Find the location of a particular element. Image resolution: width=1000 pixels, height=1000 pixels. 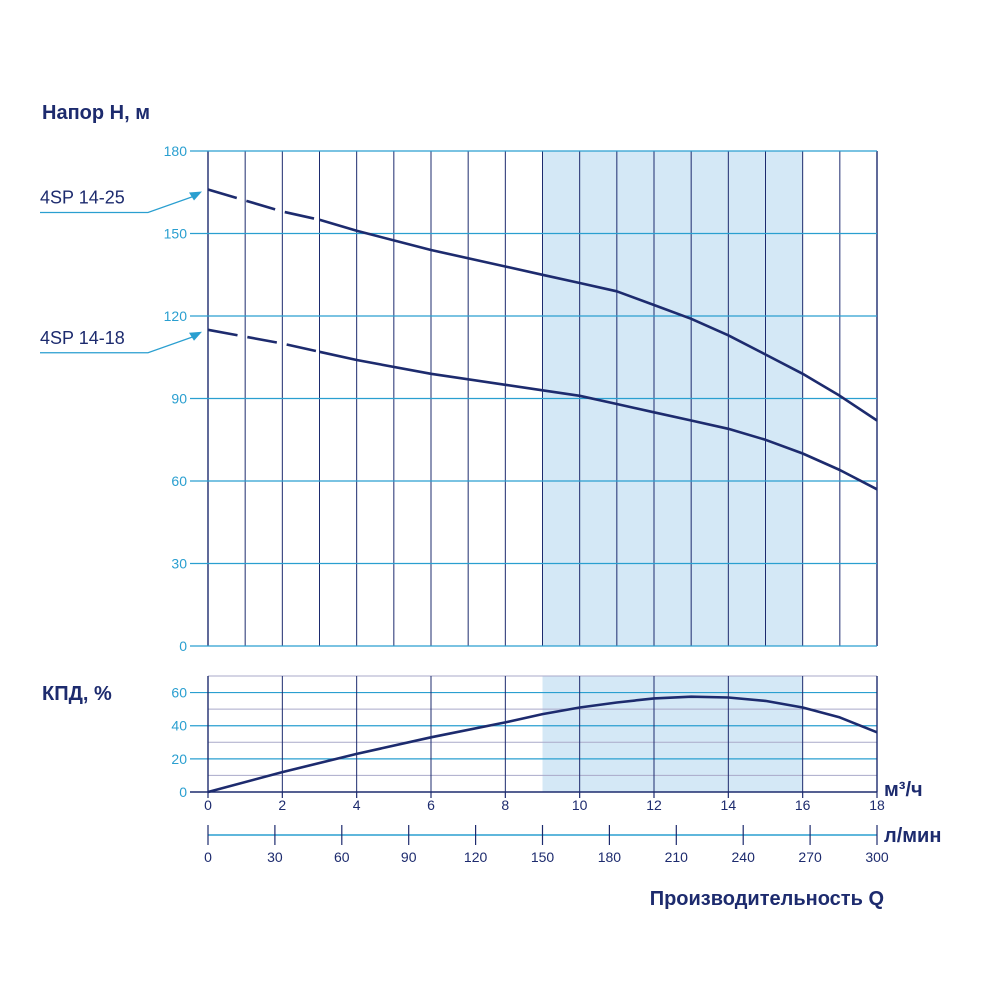

series-label: 4SP 14-18 is located at coordinates (82, 338).